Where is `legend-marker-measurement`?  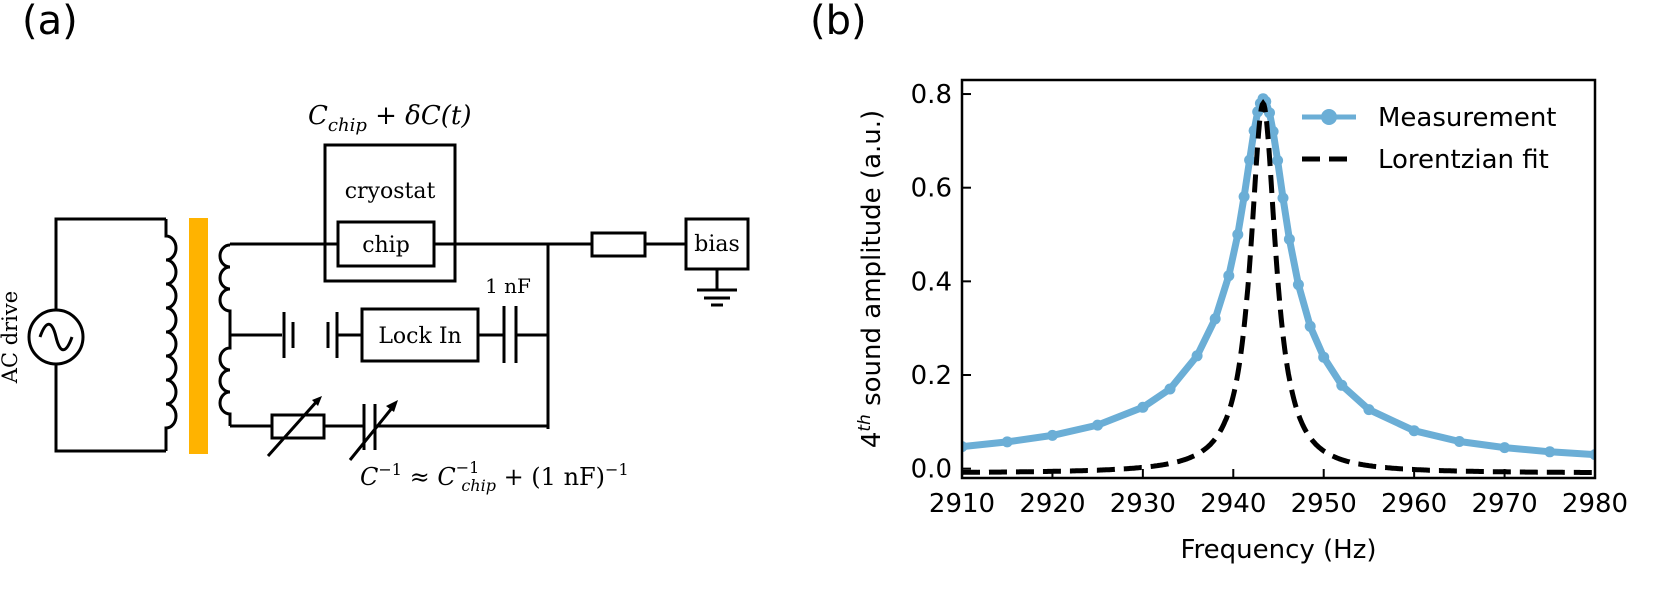 legend-marker-measurement is located at coordinates (1329, 117).